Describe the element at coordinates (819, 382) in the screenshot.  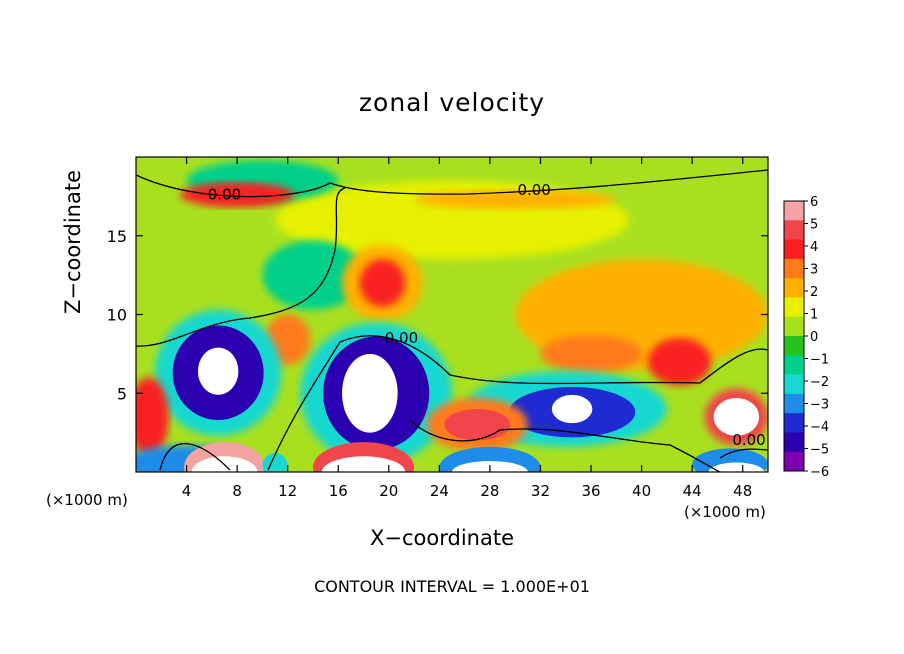
I see `colorbar-tick-label: −2` at that location.